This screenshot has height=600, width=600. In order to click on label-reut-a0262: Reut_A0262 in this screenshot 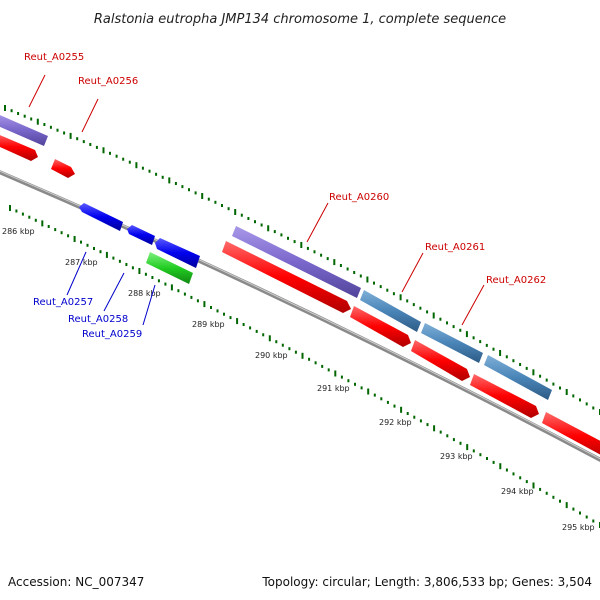, I will do `click(516, 280)`.